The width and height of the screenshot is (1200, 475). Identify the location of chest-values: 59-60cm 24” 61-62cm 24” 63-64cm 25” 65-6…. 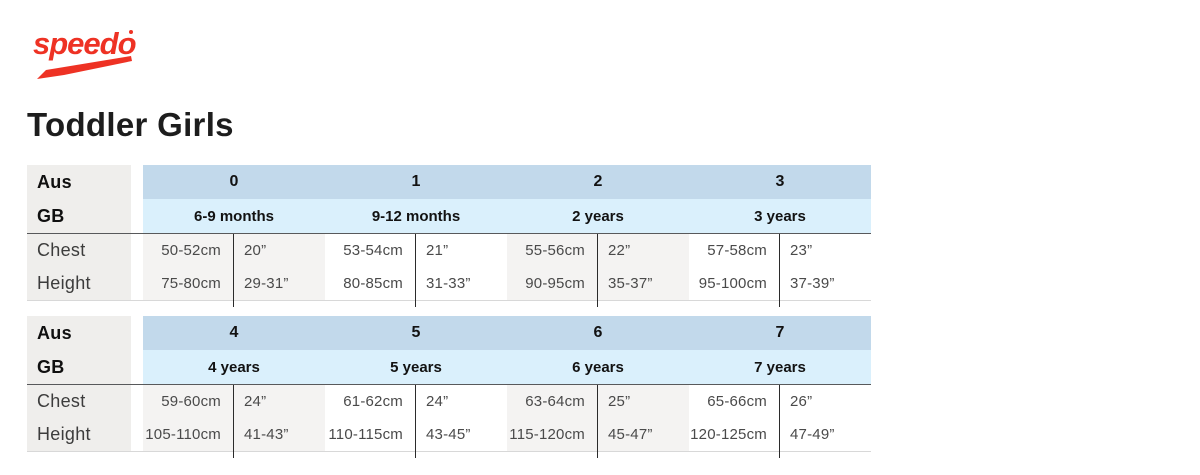
(507, 401).